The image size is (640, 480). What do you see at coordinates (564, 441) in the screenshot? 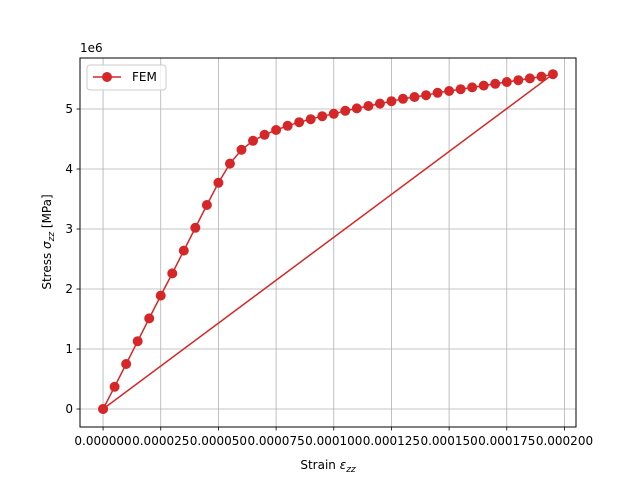
I see `x-tick-label: 0.000200` at bounding box center [564, 441].